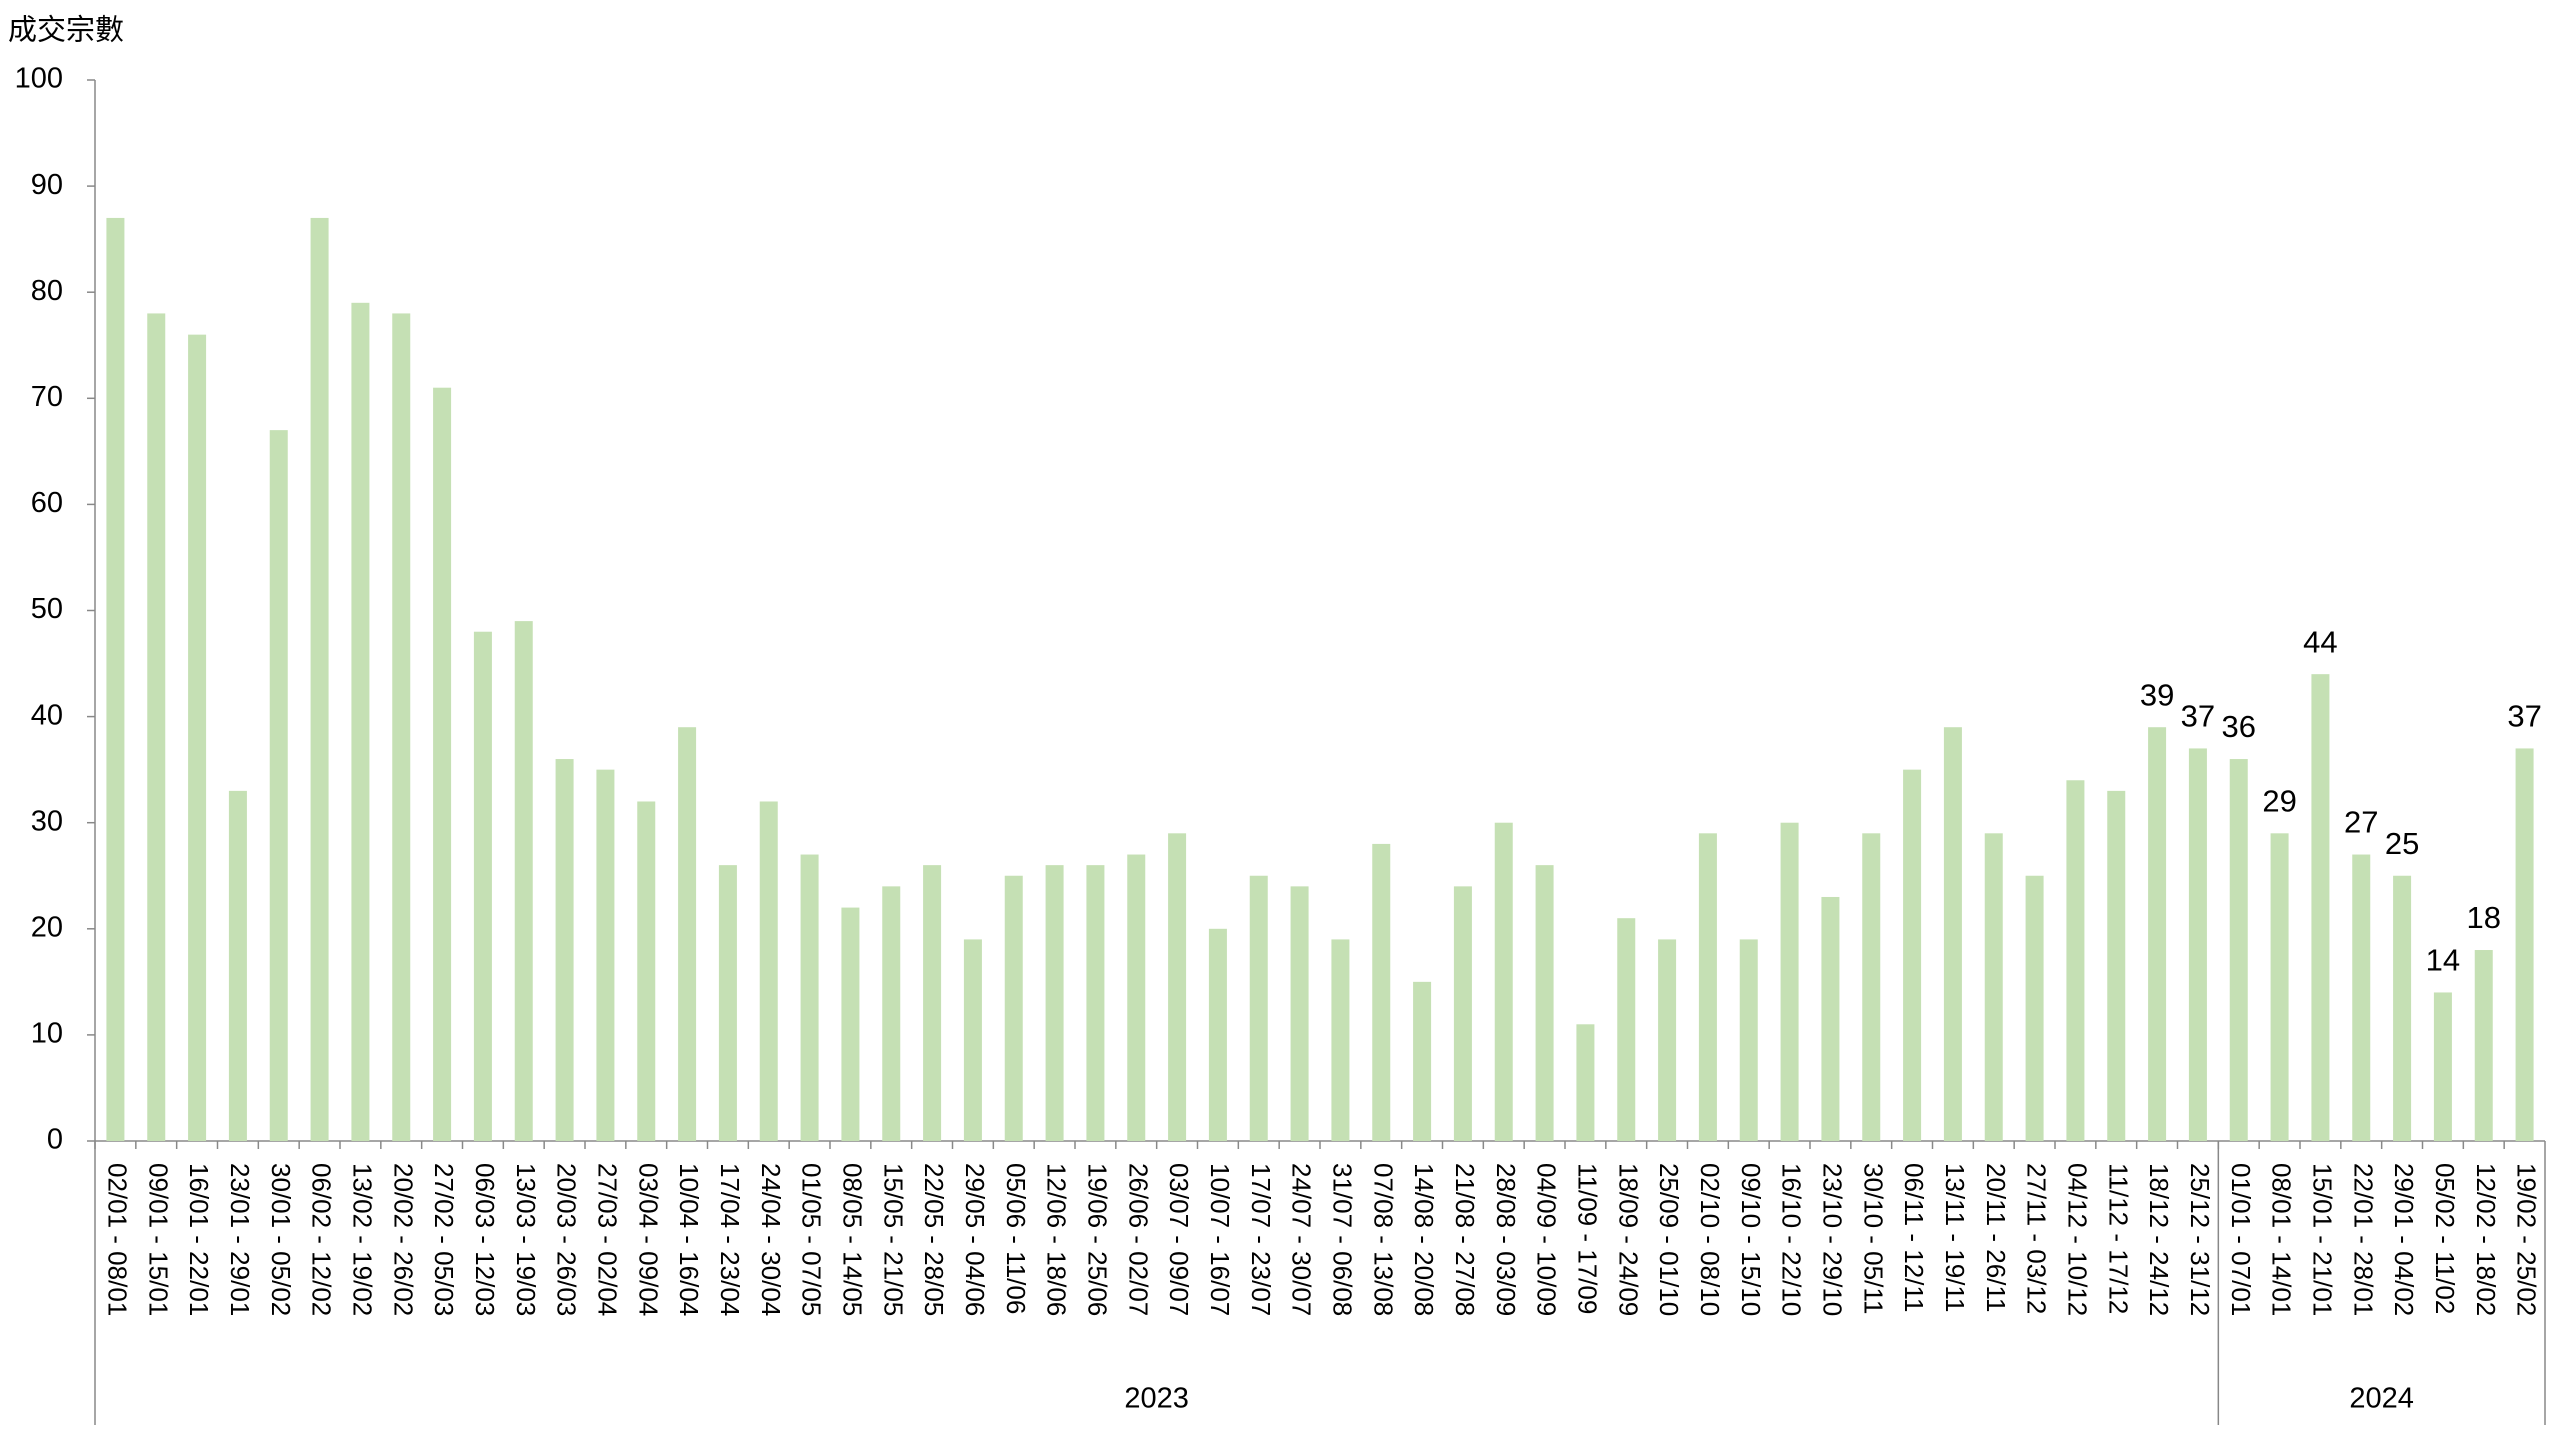 This screenshot has width=2560, height=1440. I want to click on x-tick-label: 12/02 - 18/02, so click(2486, 1239).